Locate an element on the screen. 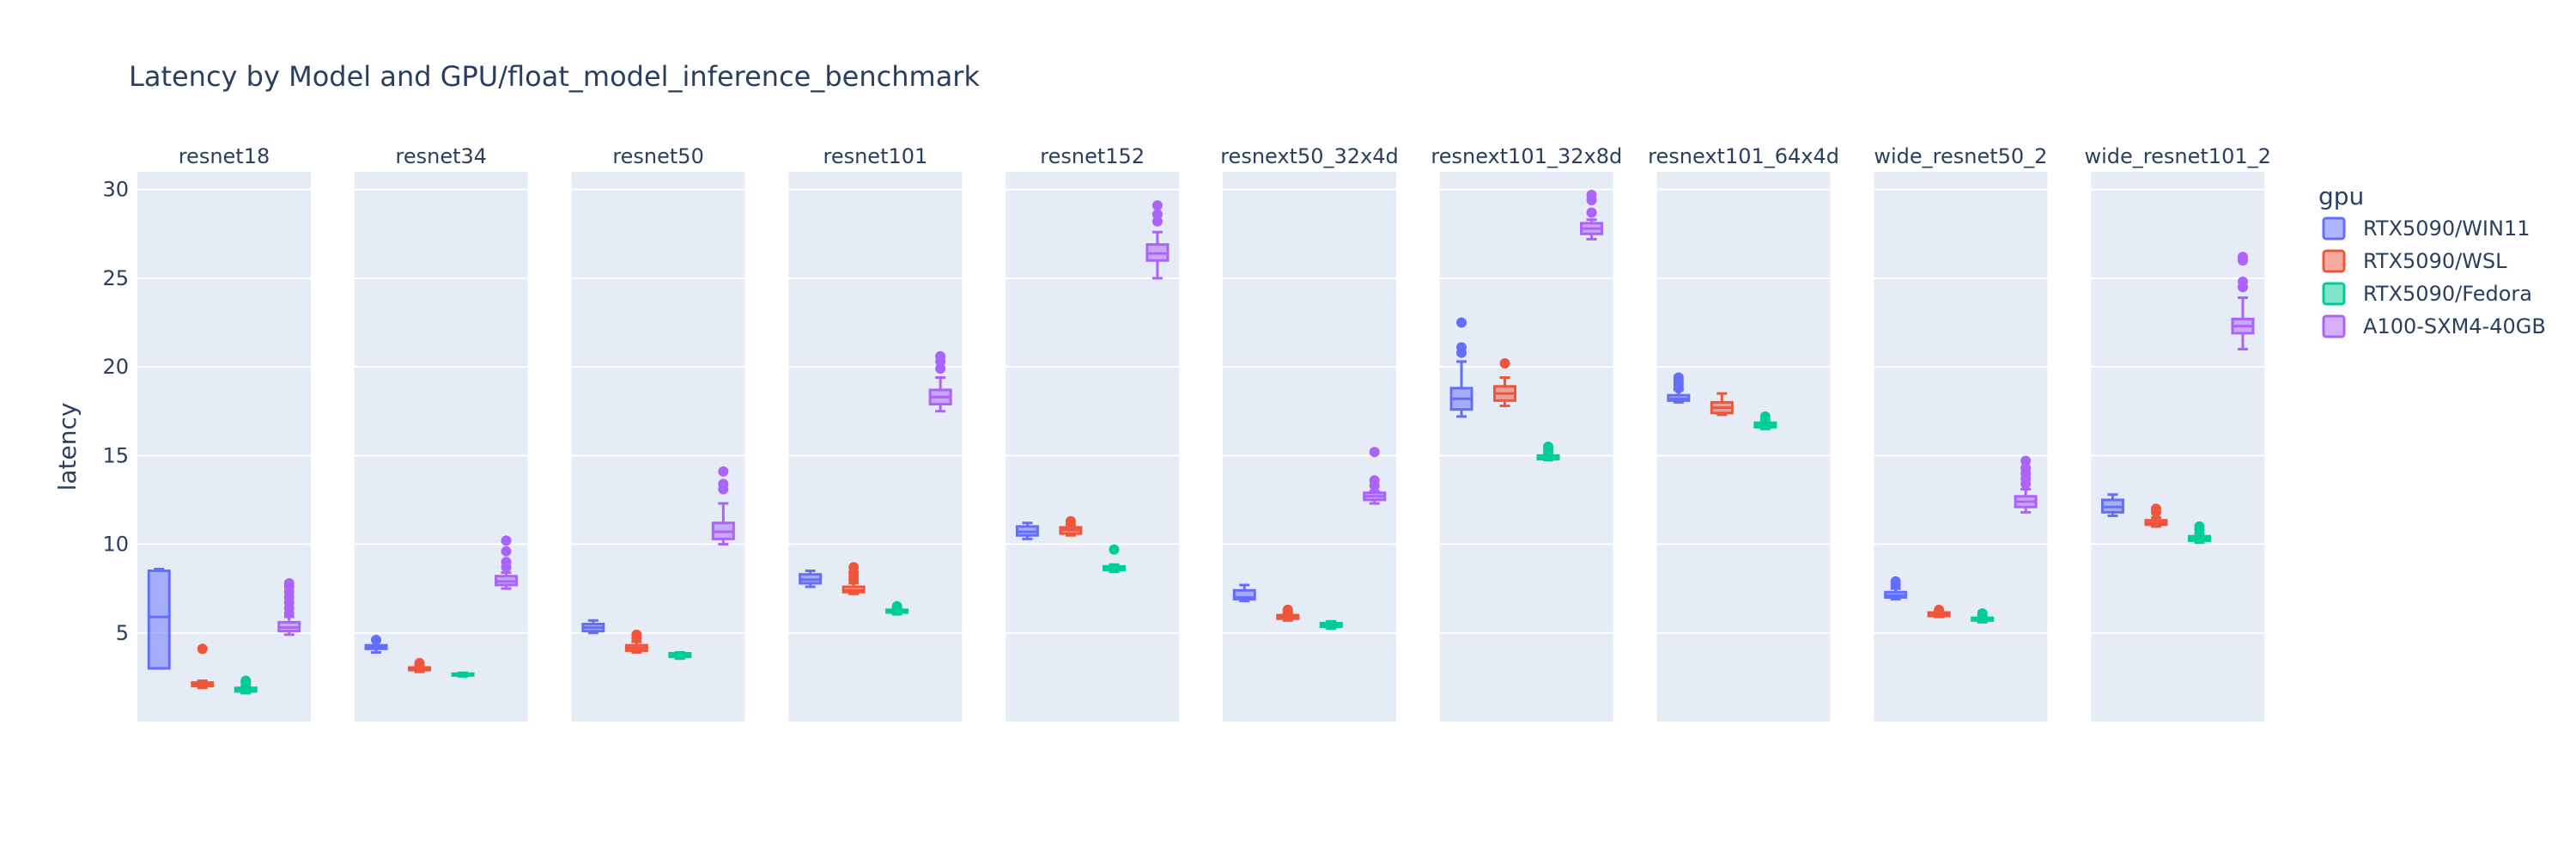  y-tick-label: 25 is located at coordinates (116, 278).